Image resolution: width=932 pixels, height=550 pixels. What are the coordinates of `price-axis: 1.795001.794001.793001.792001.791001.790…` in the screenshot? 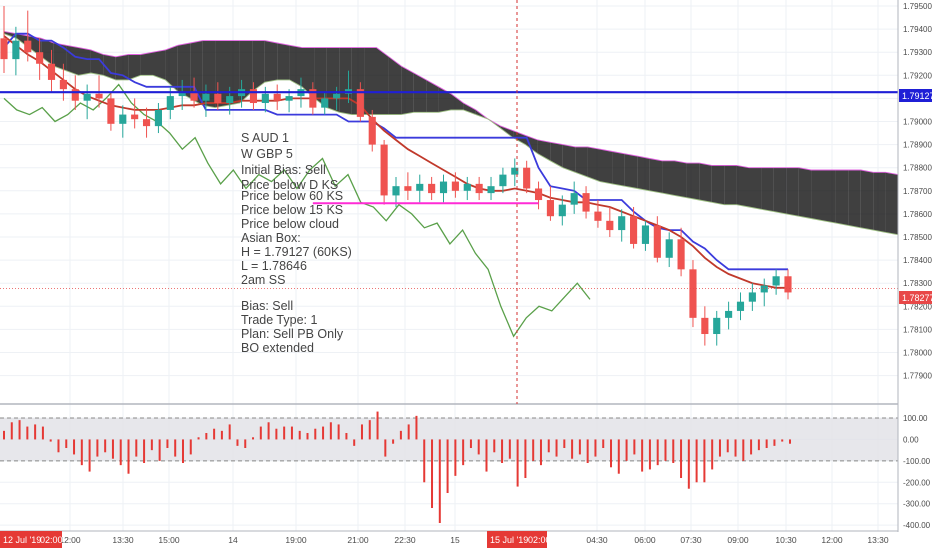 It's located at (917, 191).